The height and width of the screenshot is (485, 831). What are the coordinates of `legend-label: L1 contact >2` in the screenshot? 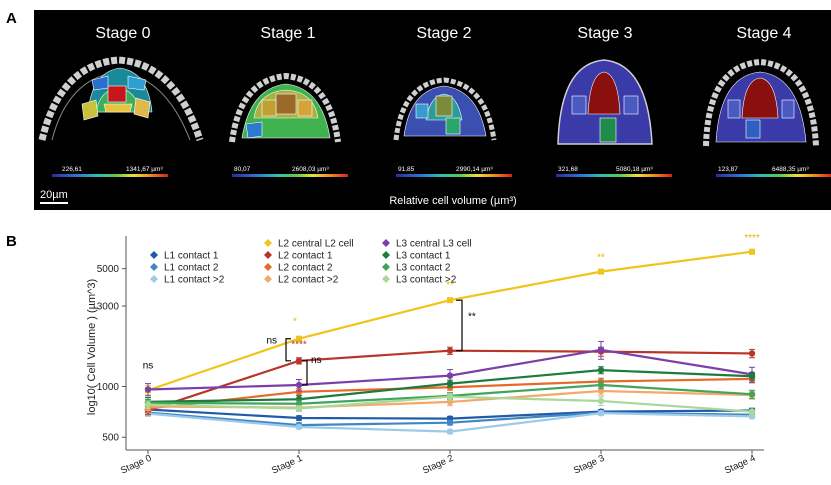 It's located at (194, 280).